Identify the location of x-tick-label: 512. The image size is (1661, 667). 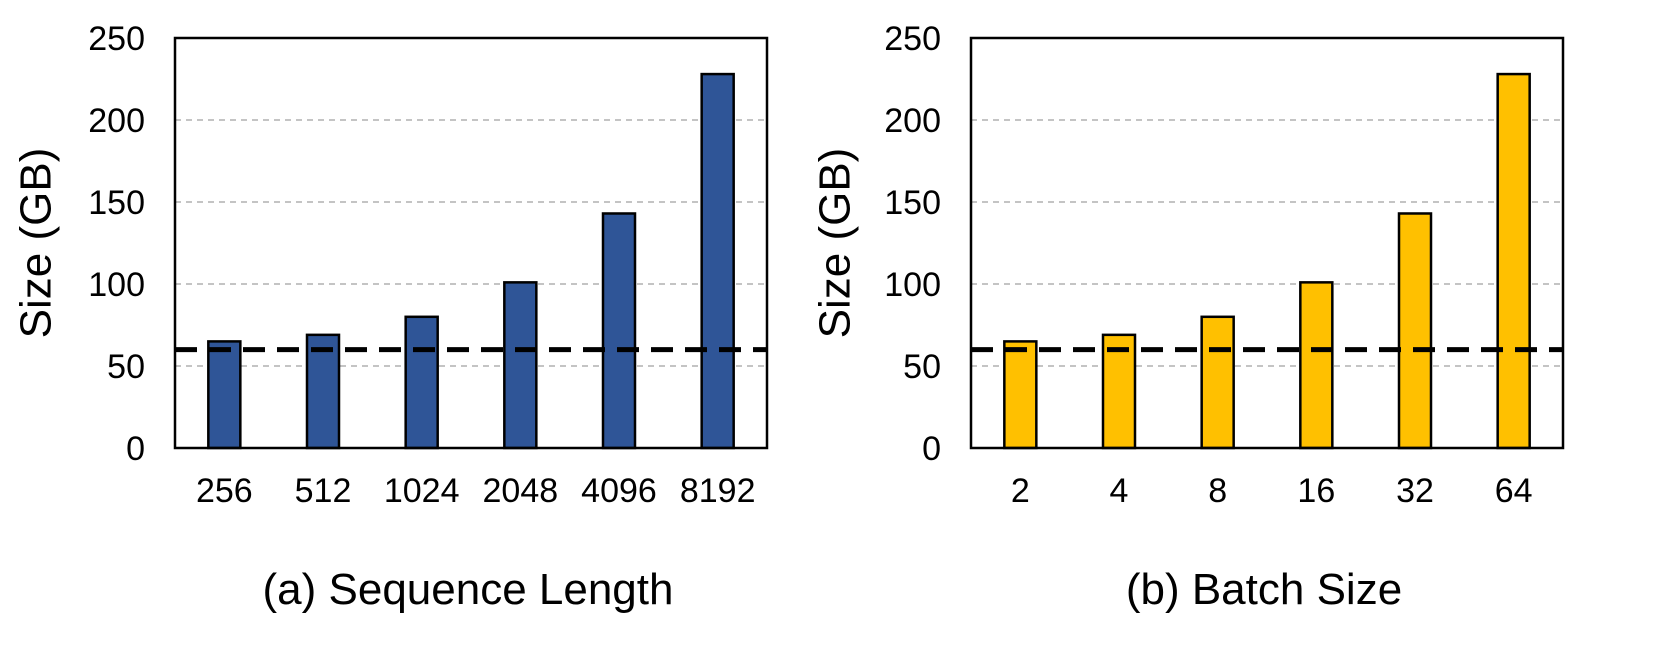
(323, 491).